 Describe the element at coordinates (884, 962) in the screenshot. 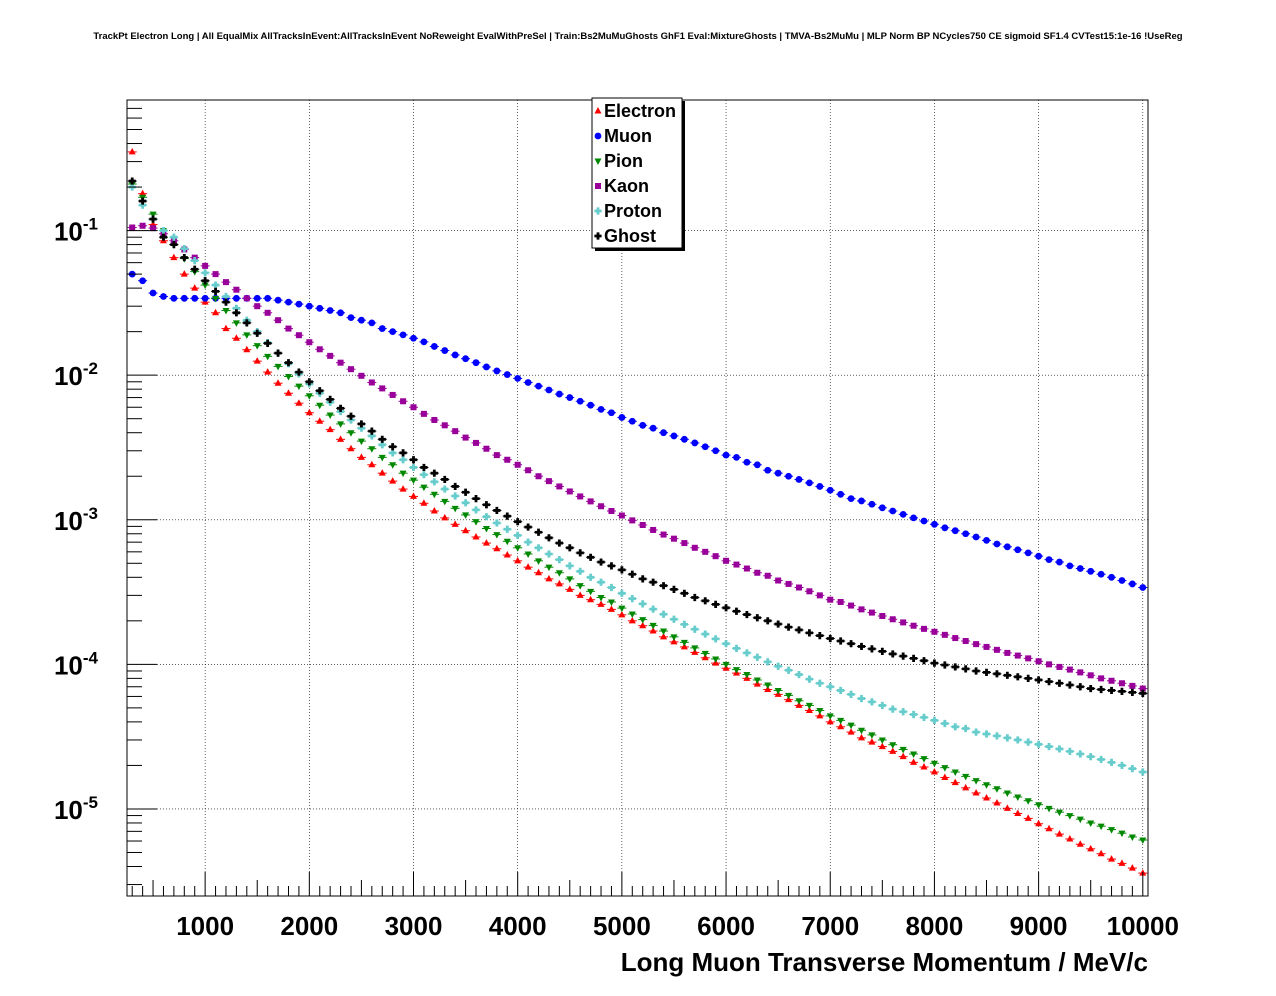

I see `x-axis-label: Long Muon Transverse Momentum / MeV/c` at that location.